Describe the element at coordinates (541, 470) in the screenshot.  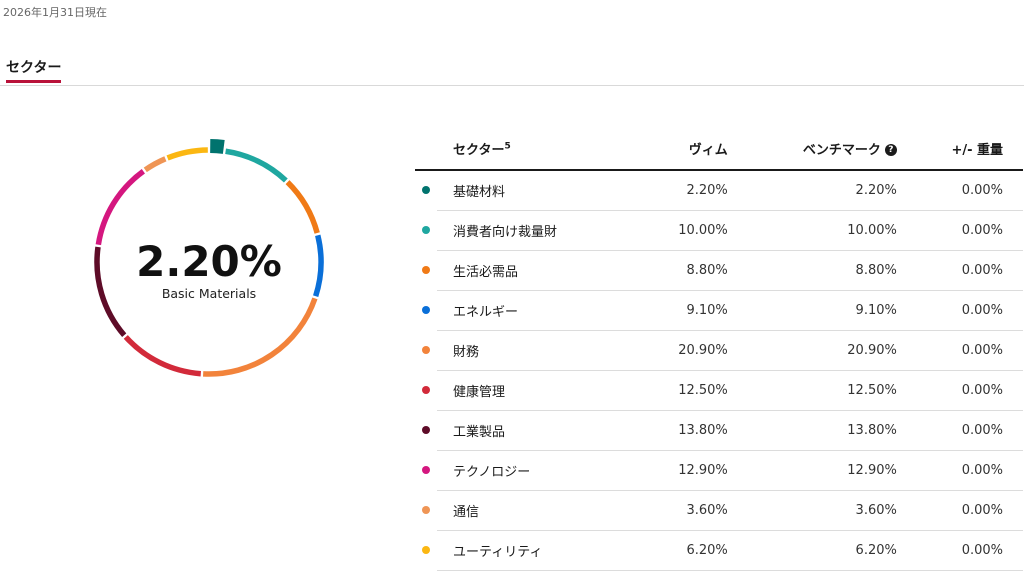
I see `sector-name: テクノロジー` at that location.